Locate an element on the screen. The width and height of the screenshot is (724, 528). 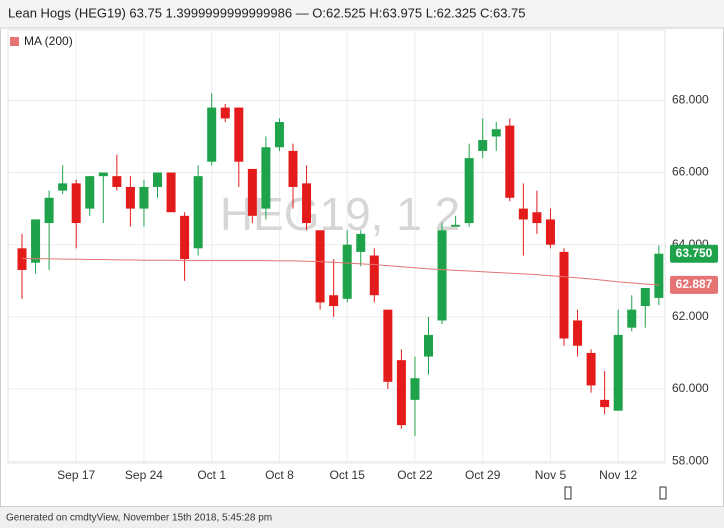
footer-bar is located at coordinates (362, 517).